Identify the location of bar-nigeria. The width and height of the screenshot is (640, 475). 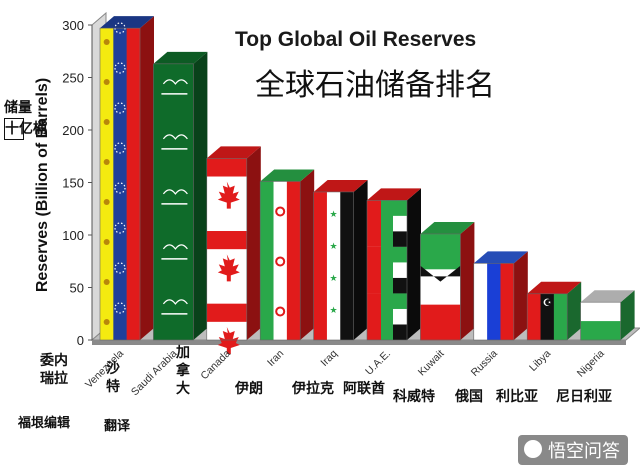
(607, 315).